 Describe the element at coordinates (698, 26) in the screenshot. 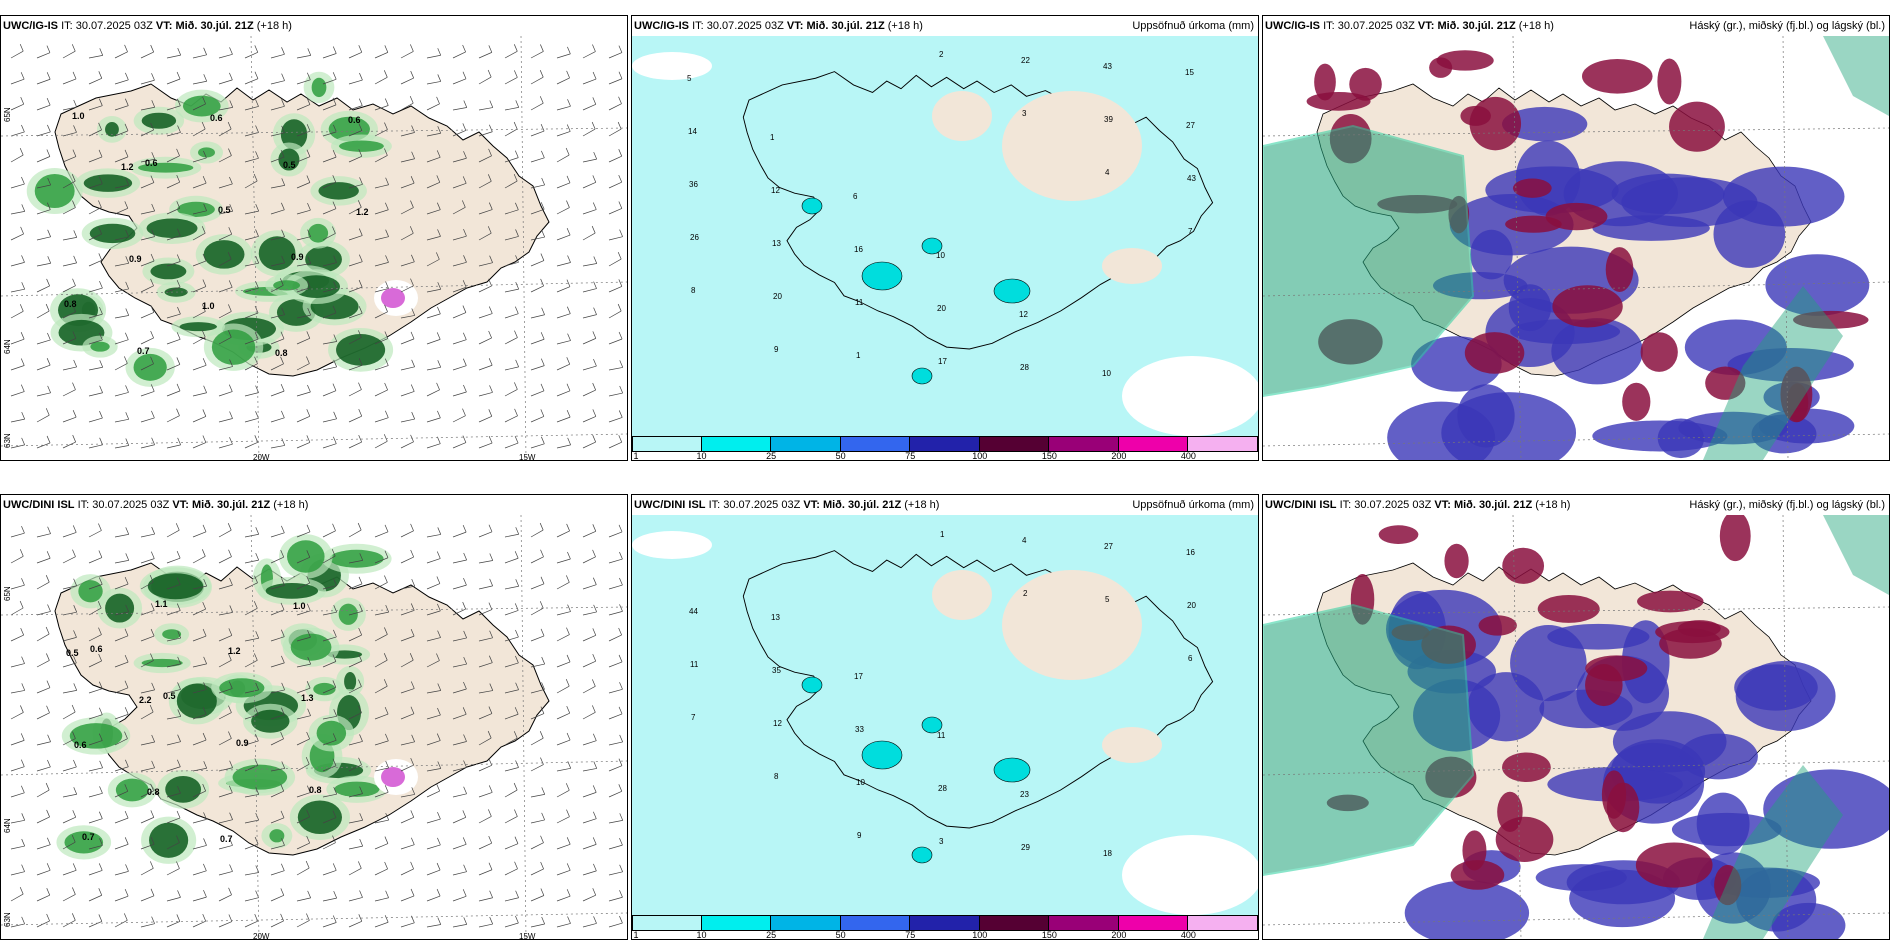

I see `it-label: IT:` at that location.